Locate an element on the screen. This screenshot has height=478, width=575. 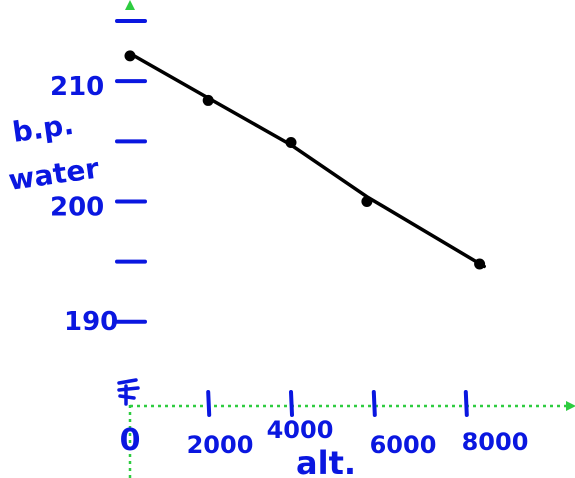
y-axis-label-line-1: b.p. is located at coordinates (42, 128).